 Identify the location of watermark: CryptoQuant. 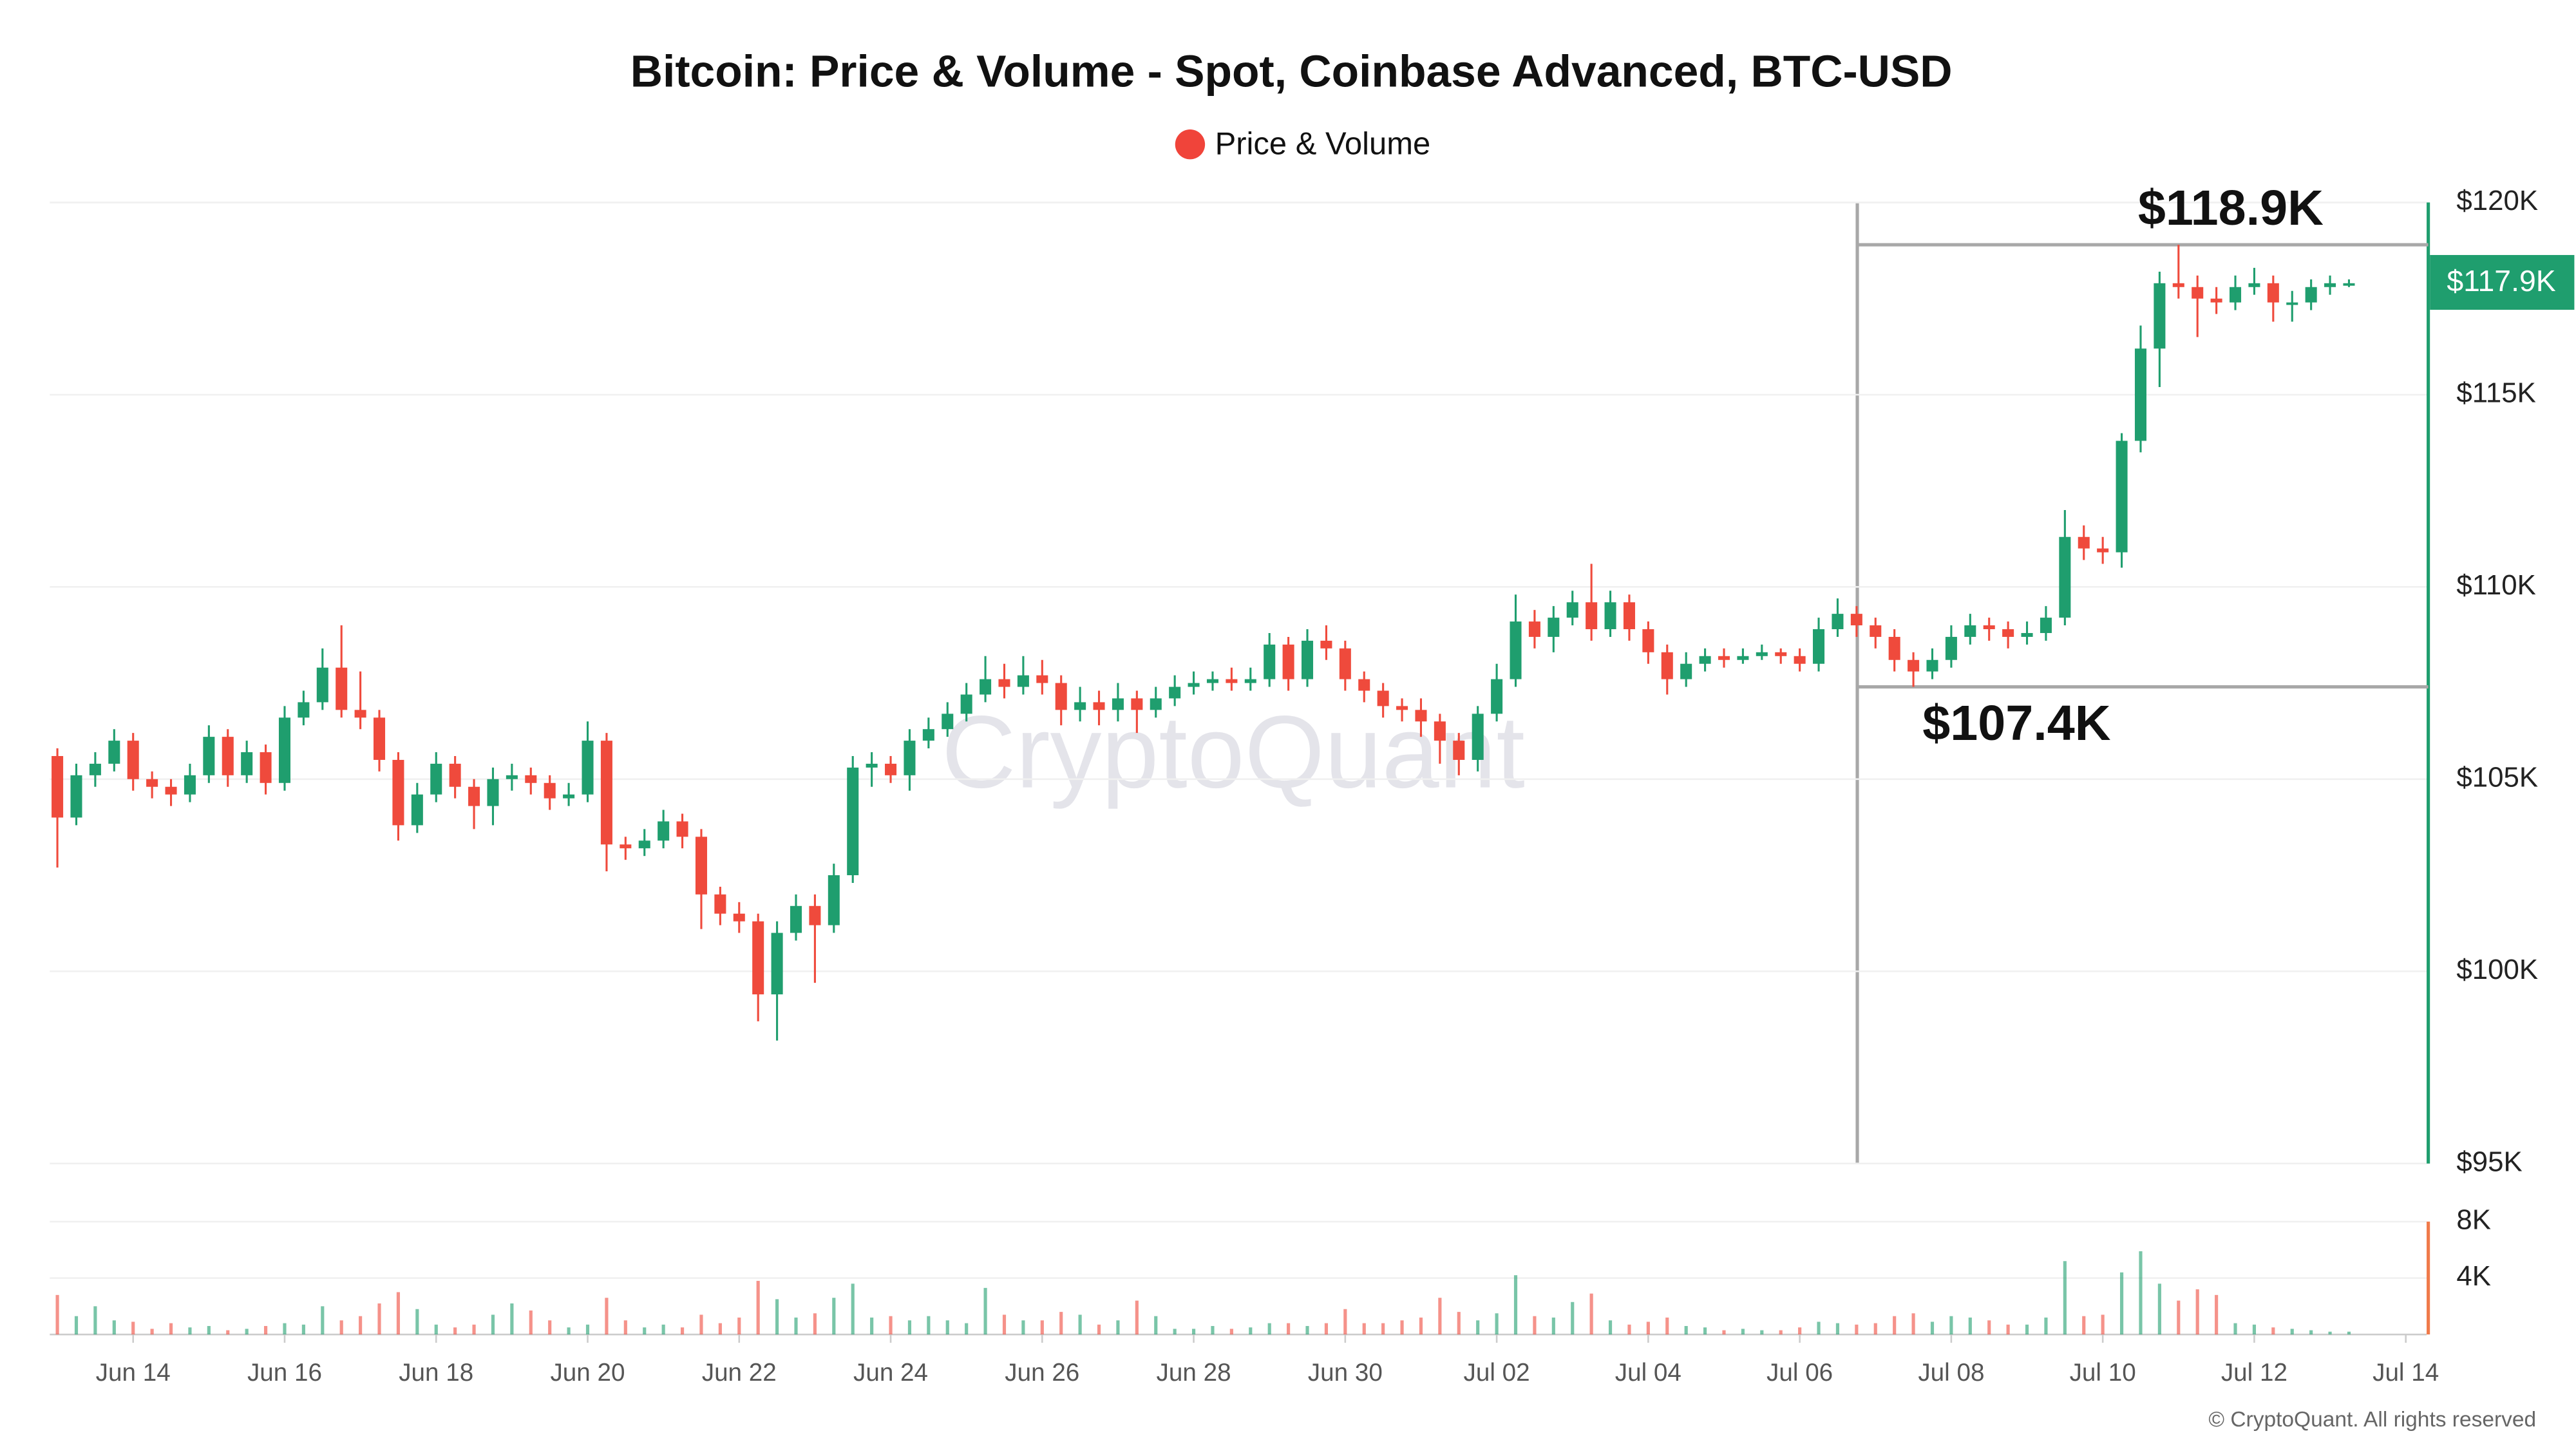
(1233, 752).